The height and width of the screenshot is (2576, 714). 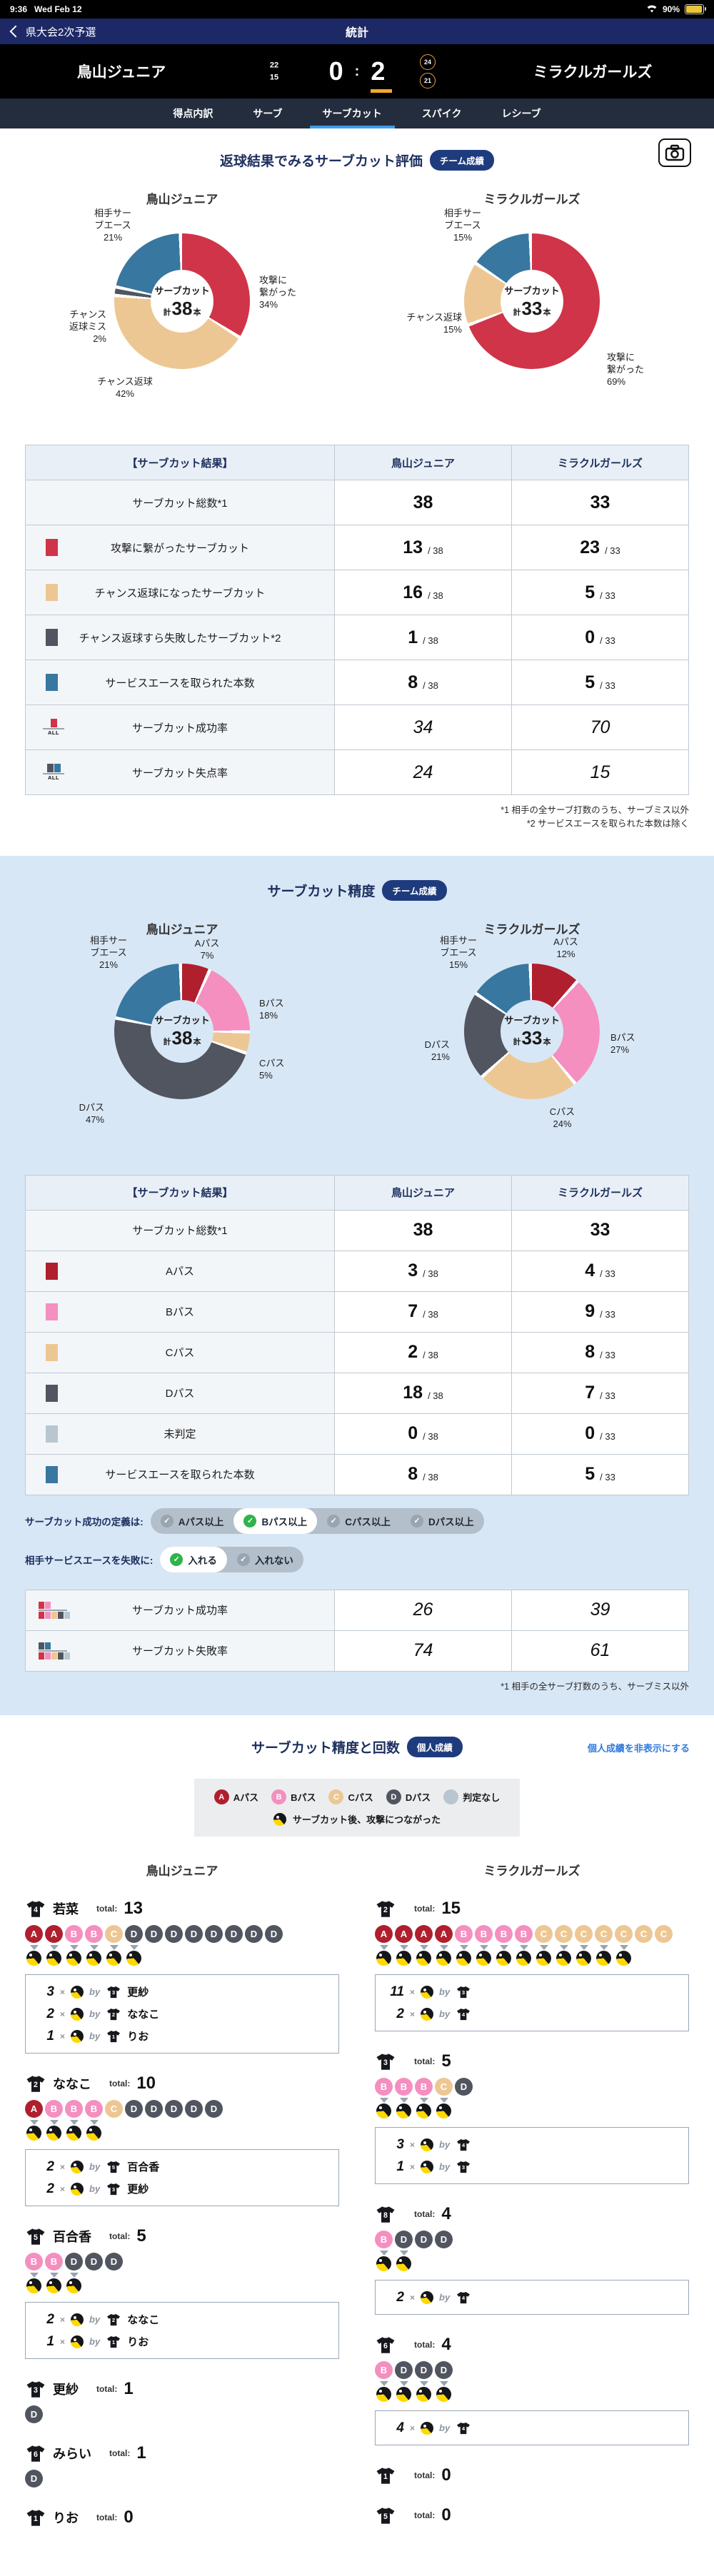 I want to click on row-label-cell: Aパス, so click(x=180, y=1271).